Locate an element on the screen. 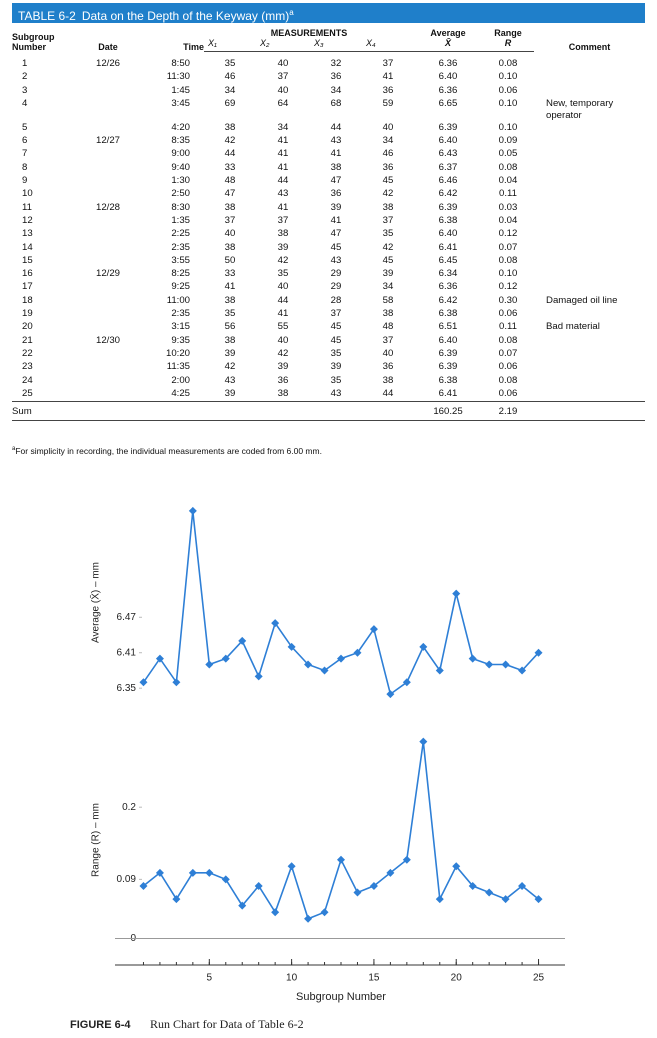 The width and height of the screenshot is (657, 1038). table-cell: 6.38 is located at coordinates (448, 220).